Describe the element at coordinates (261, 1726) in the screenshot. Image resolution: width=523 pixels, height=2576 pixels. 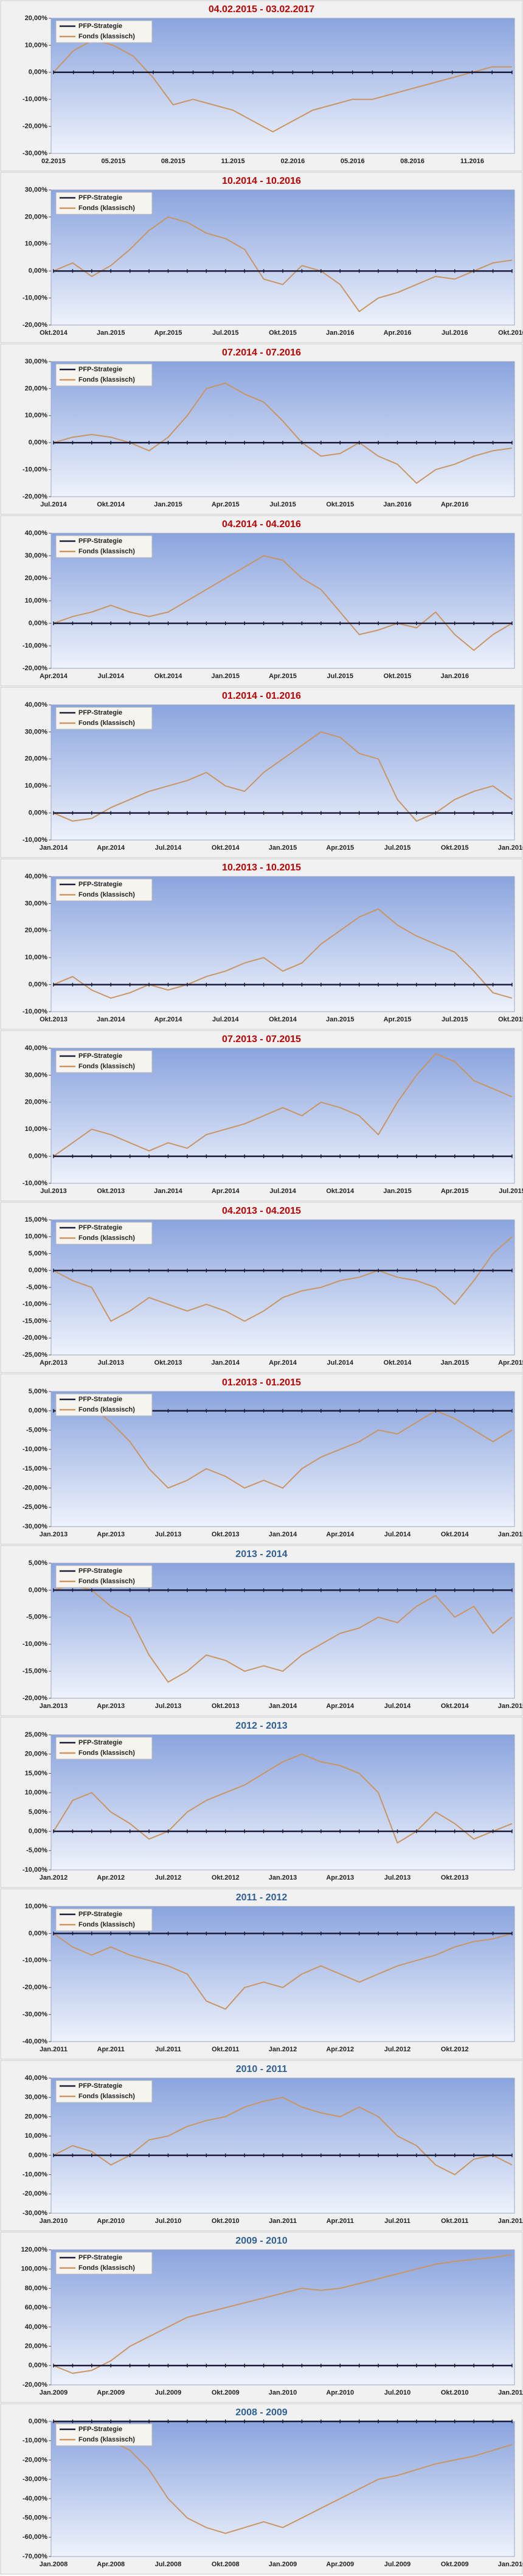
I see `chart-title: 2012 - 2013` at that location.